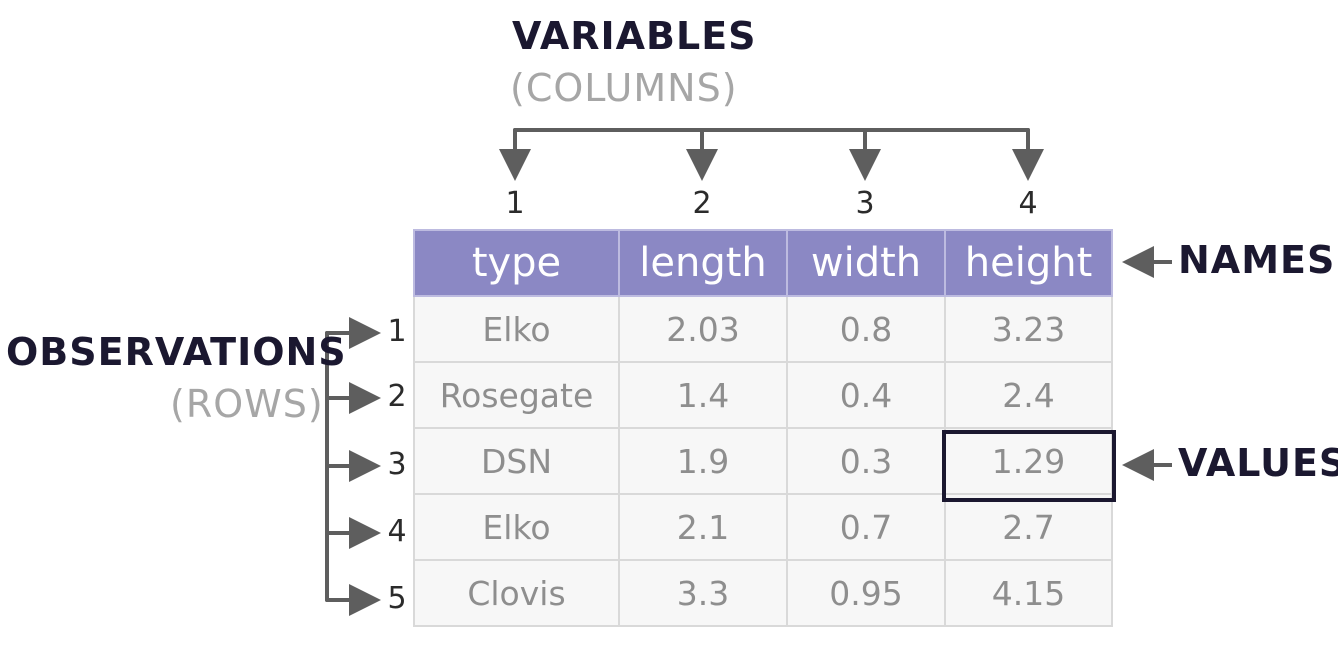 The image size is (1338, 654). Describe the element at coordinates (703, 461) in the screenshot. I see `cell-length: 1.9` at that location.